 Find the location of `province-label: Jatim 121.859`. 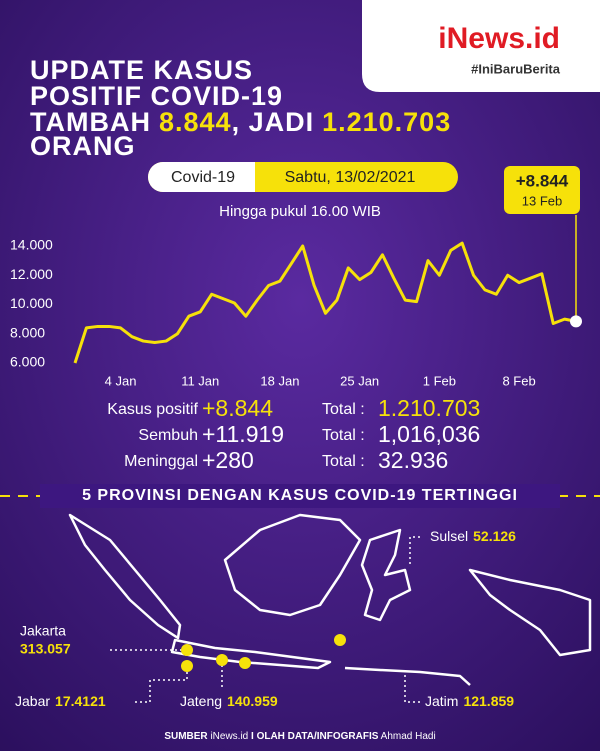

province-label: Jatim 121.859 is located at coordinates (469, 701).